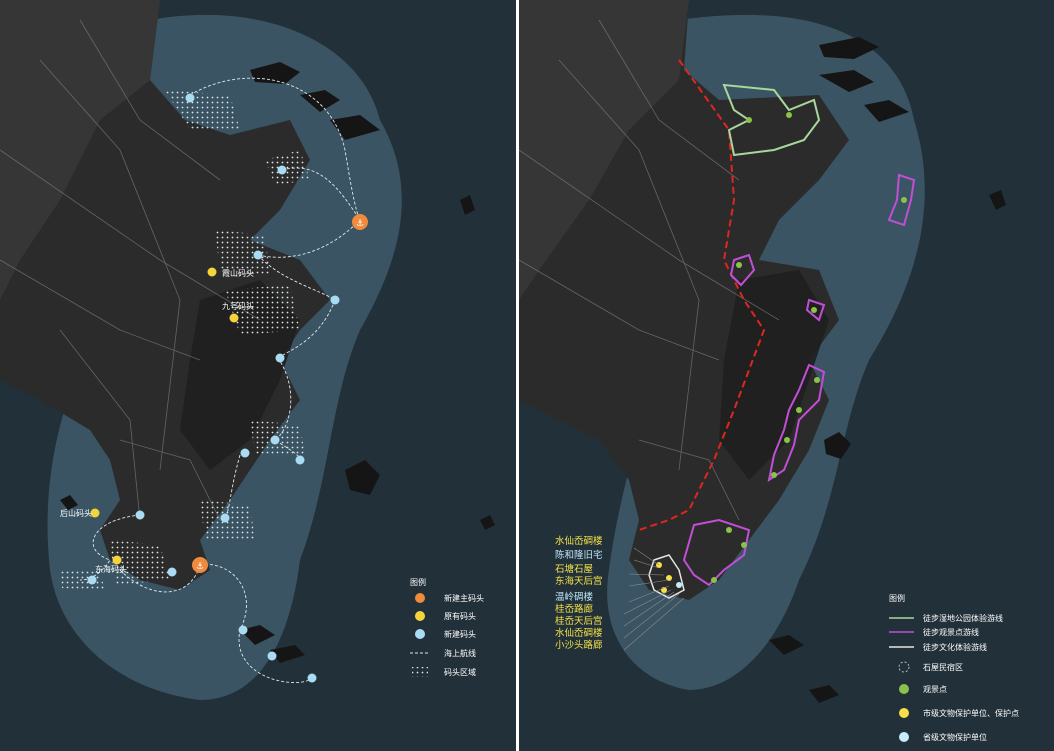 This screenshot has width=1054, height=751. What do you see at coordinates (76, 513) in the screenshot?
I see `pier-label: 后山码头` at bounding box center [76, 513].